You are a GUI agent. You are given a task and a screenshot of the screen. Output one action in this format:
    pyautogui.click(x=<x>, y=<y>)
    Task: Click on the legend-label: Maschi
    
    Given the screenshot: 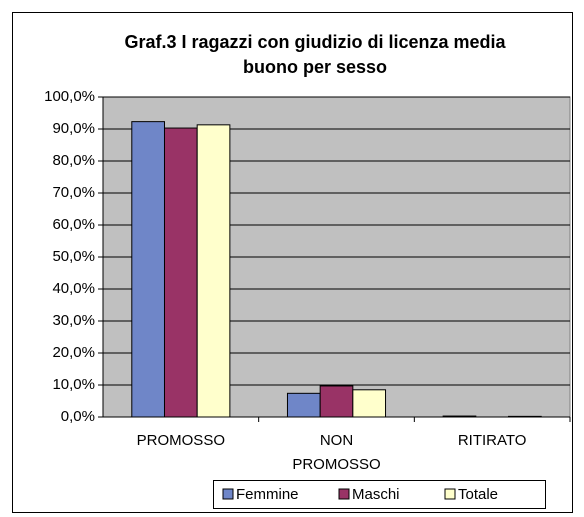 What is the action you would take?
    pyautogui.click(x=376, y=494)
    